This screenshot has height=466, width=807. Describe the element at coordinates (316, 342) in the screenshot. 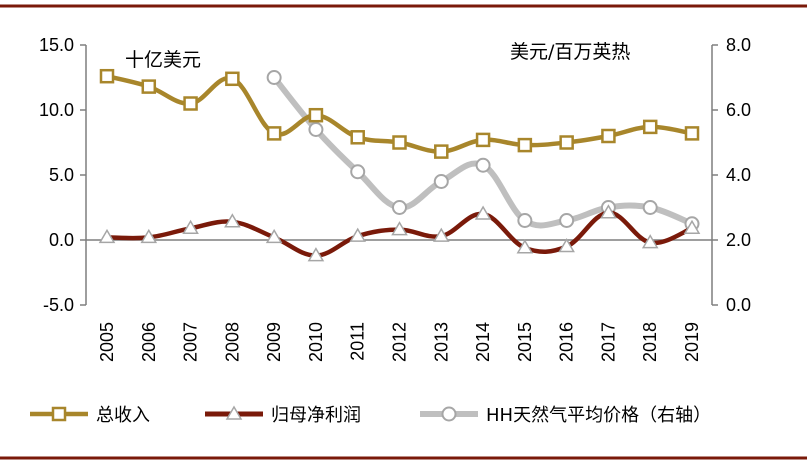

I see `x-axis-tick-label: 2010` at that location.